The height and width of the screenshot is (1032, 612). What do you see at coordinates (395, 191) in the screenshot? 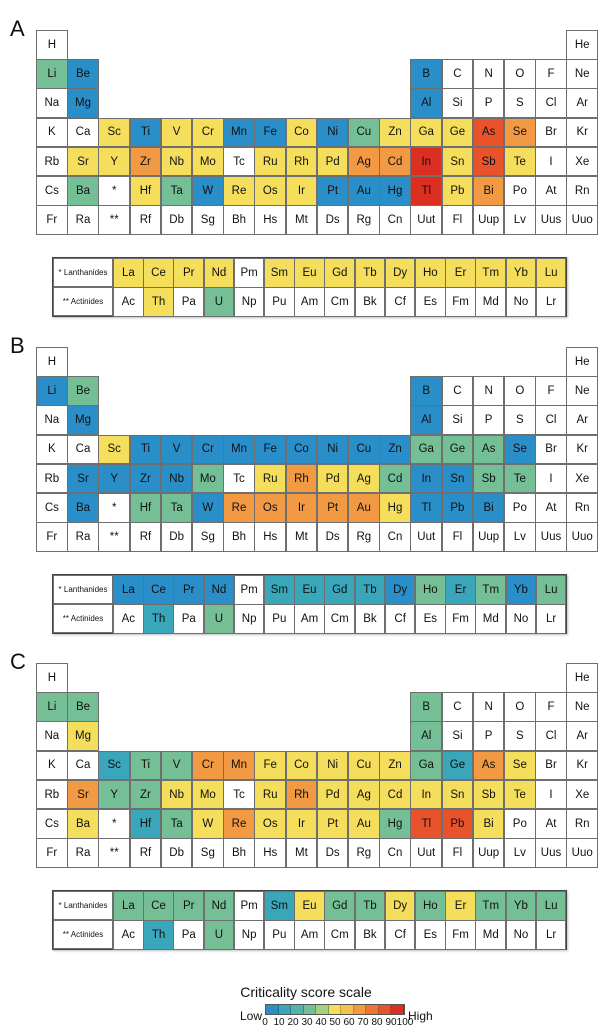
I see `element-cell: Hg` at bounding box center [395, 191].